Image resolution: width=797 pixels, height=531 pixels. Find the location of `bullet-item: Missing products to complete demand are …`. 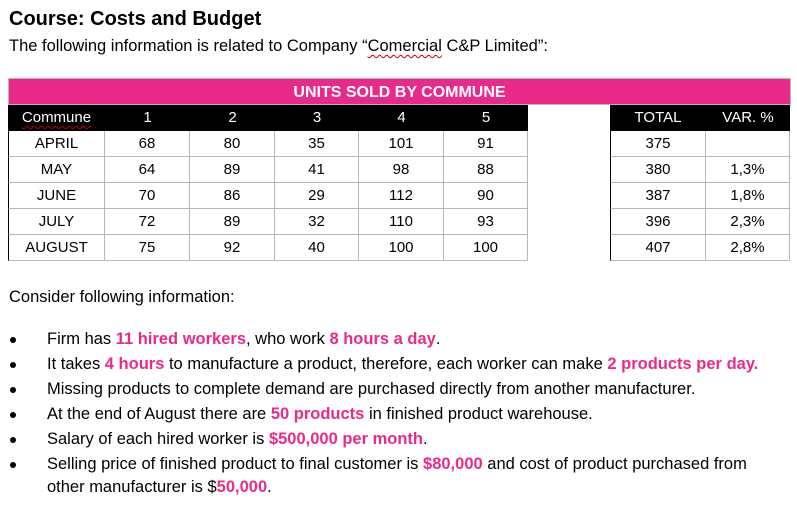

bullet-item: Missing products to complete demand are … is located at coordinates (397, 389).